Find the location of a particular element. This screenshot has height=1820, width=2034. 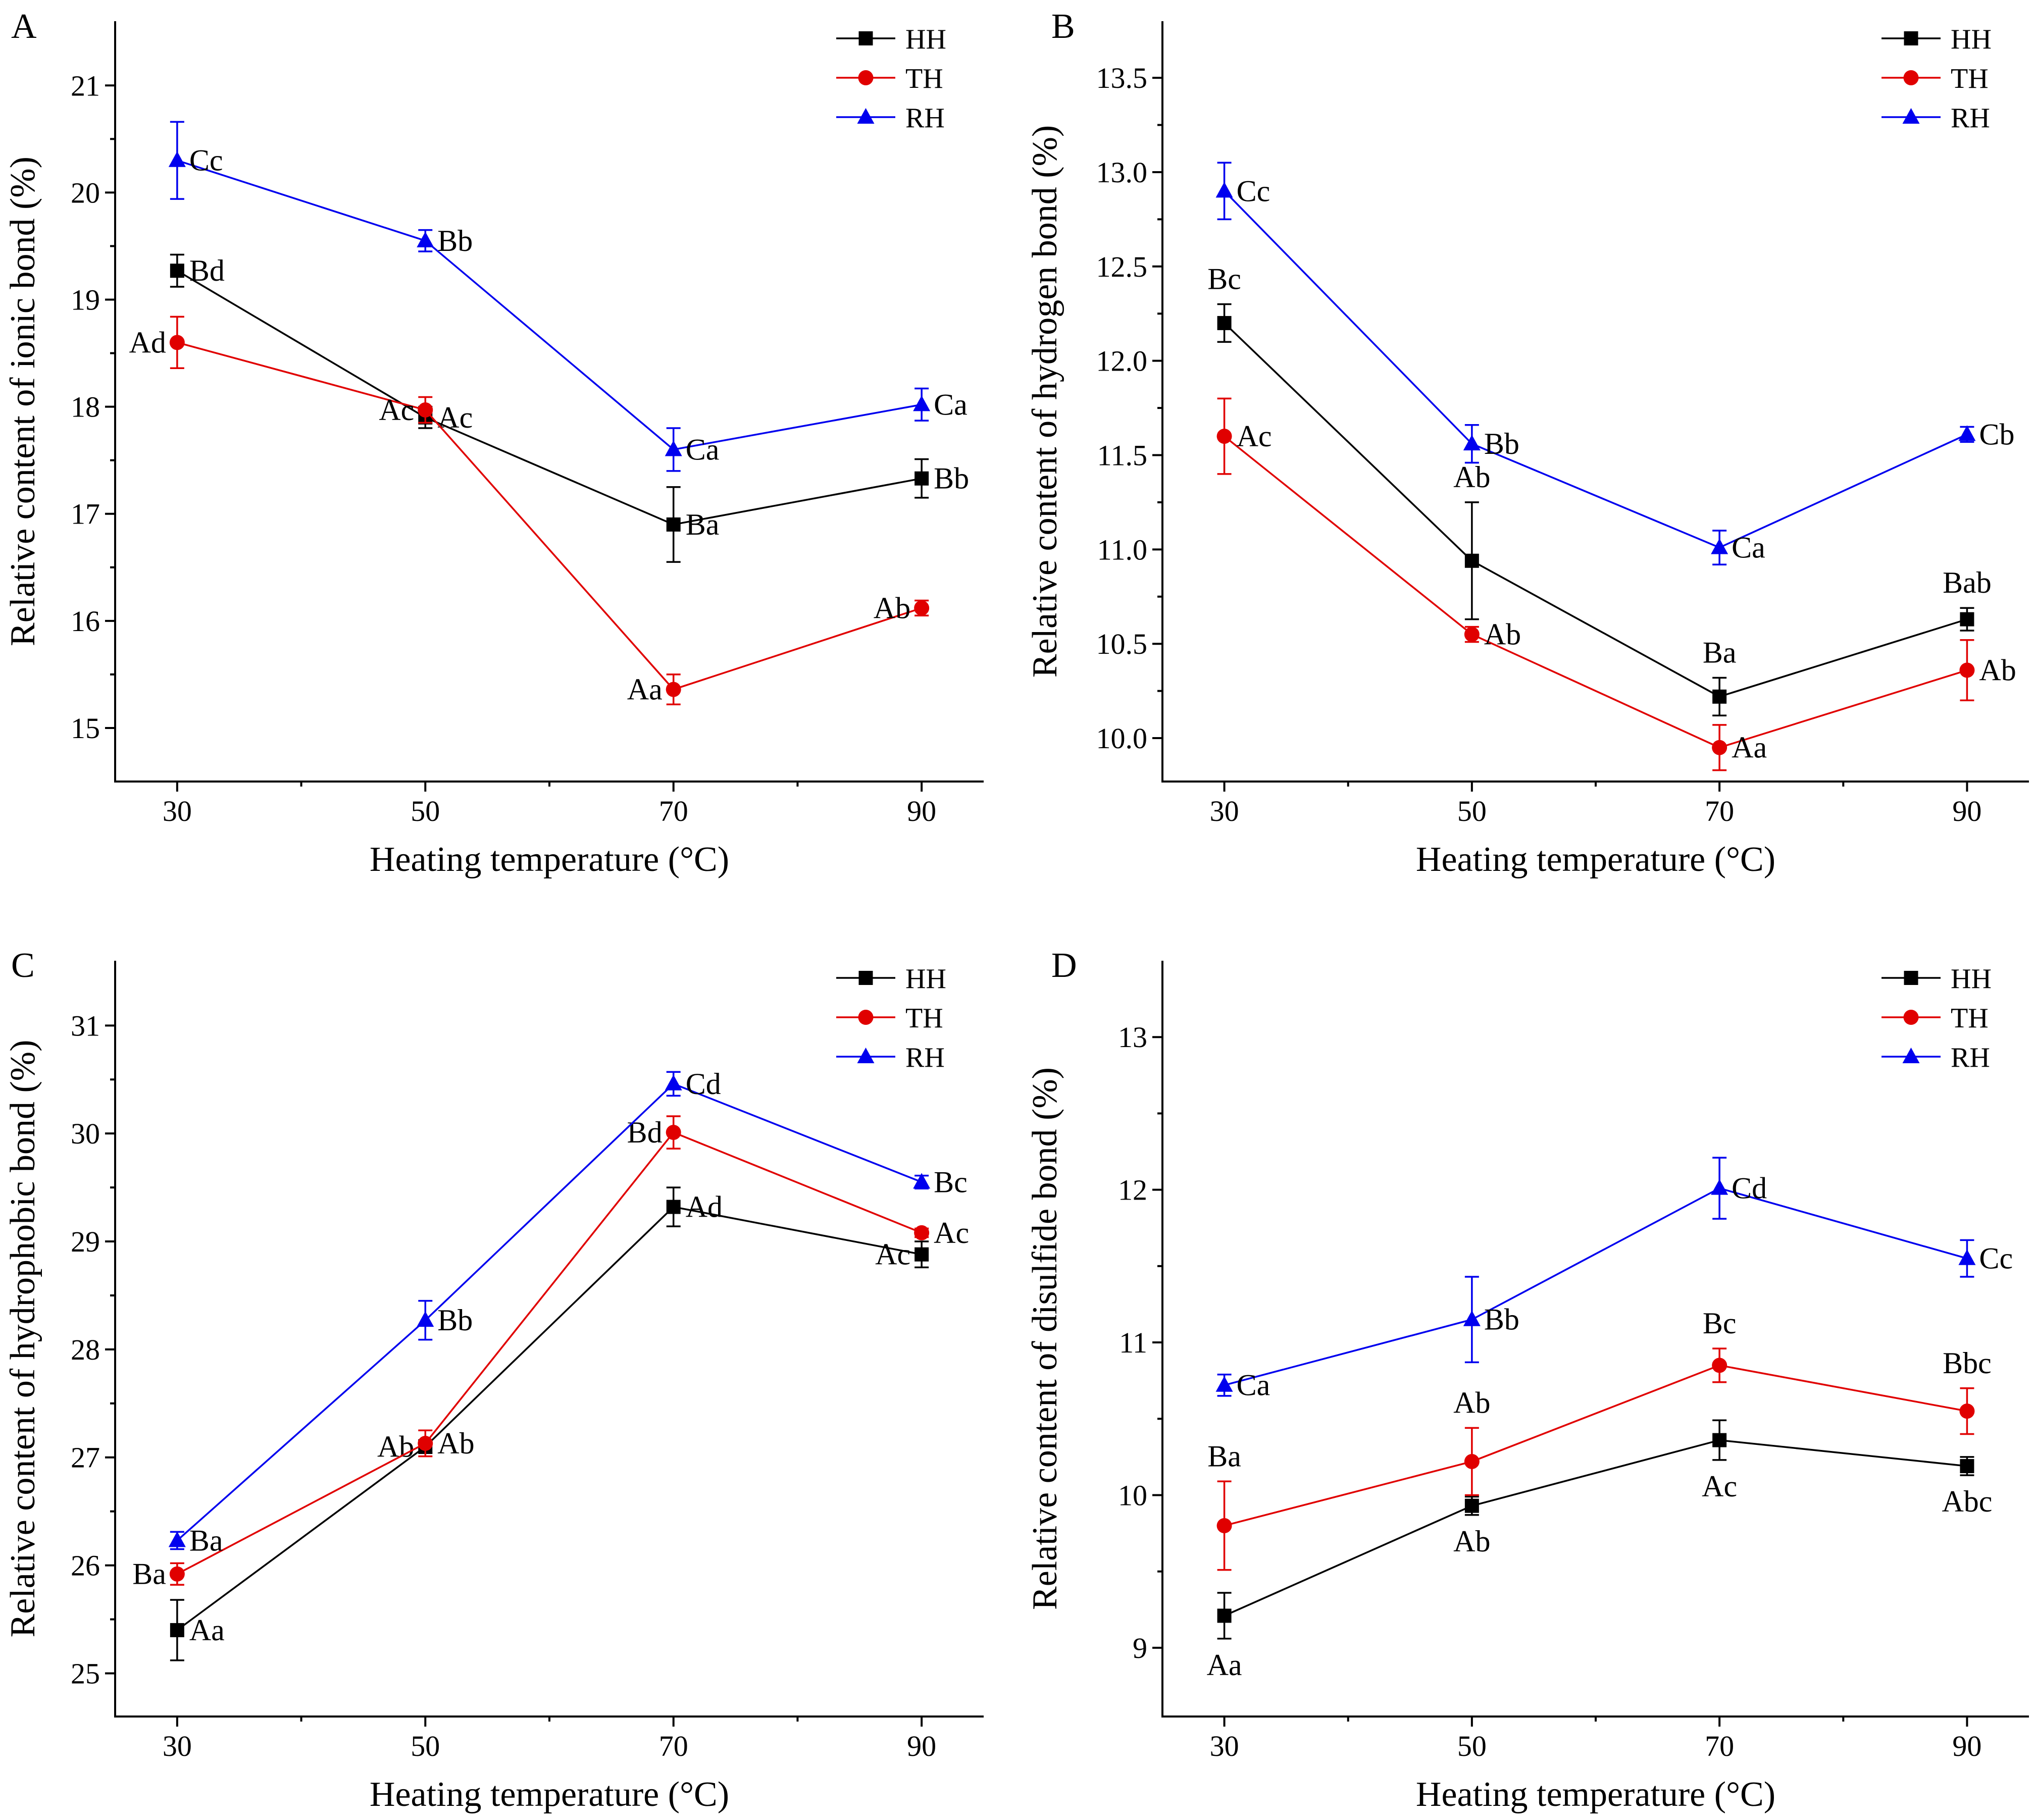

y-tick-label: 13.5 is located at coordinates (1122, 78).